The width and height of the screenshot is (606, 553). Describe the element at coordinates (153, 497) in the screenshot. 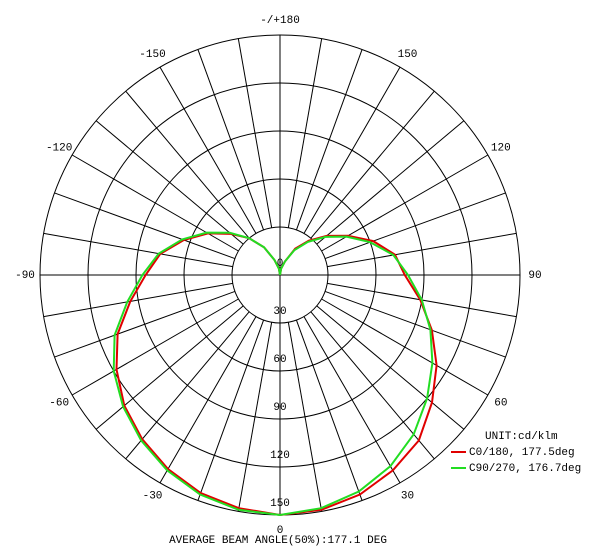

I see `theta-tick-label: -30` at that location.